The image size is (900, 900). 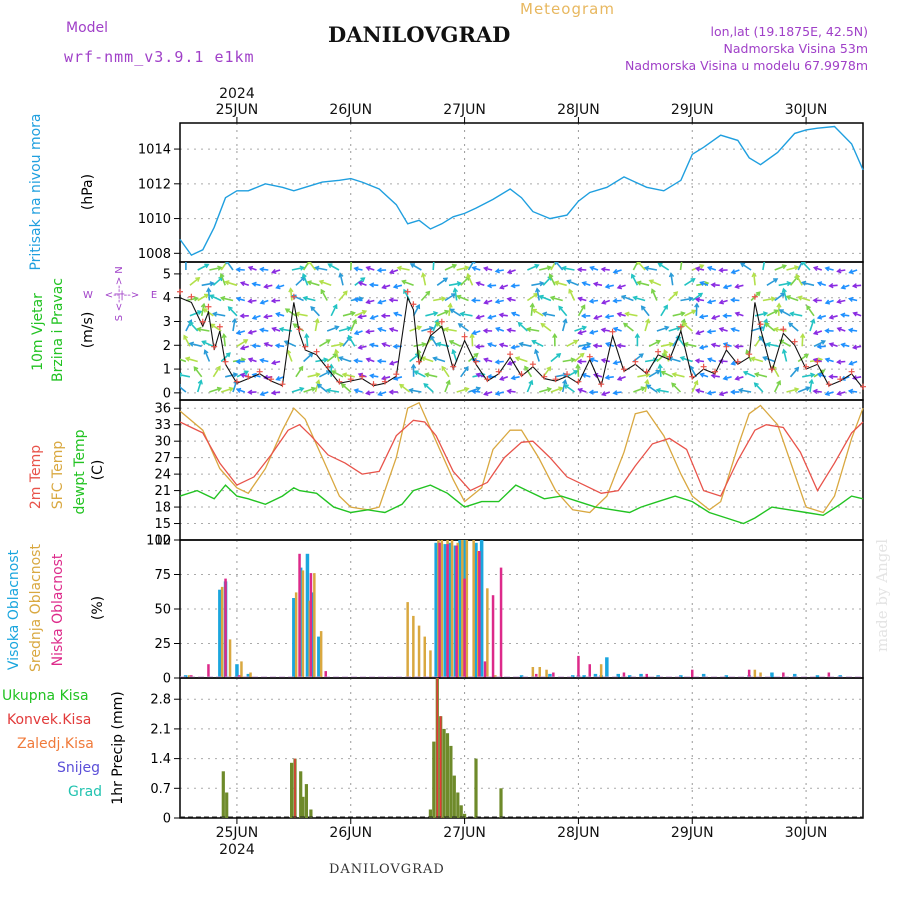 What do you see at coordinates (49, 720) in the screenshot?
I see `precip-legend-item: Konvek.Kisa` at bounding box center [49, 720].